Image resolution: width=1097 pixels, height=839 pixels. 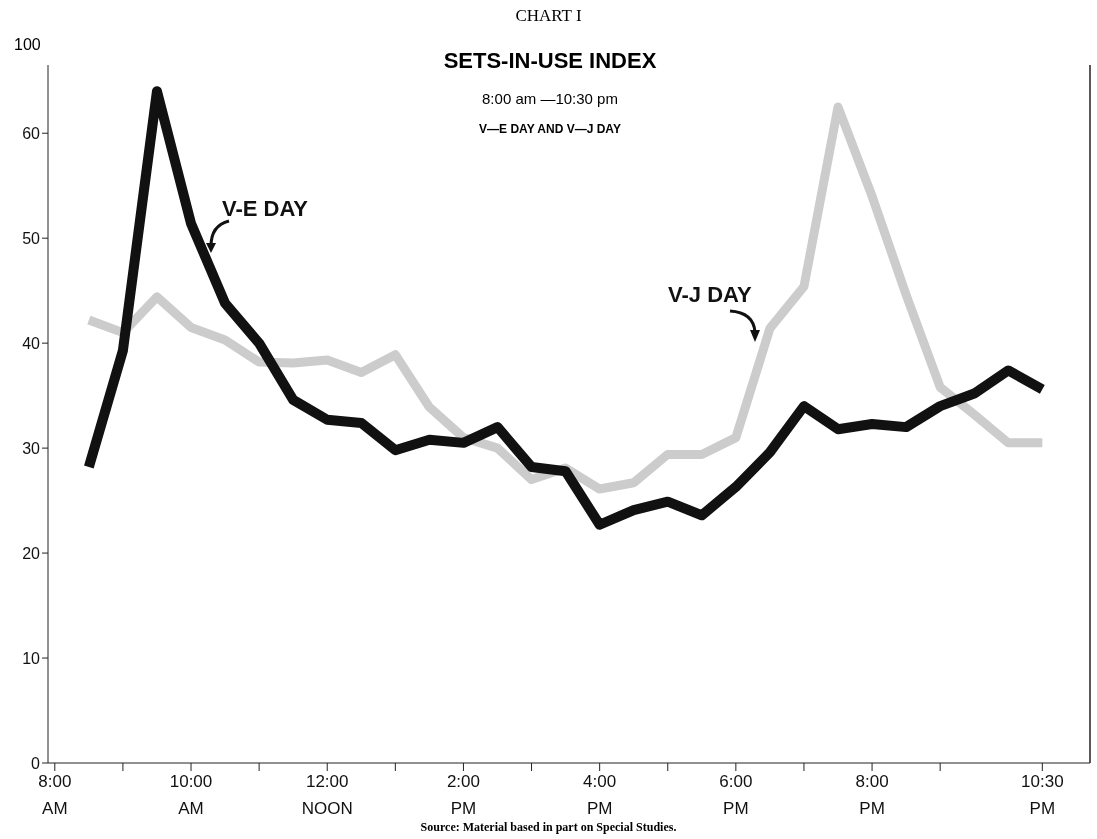 What do you see at coordinates (55, 795) in the screenshot?
I see `x-tick-label: 8:00 AM` at bounding box center [55, 795].